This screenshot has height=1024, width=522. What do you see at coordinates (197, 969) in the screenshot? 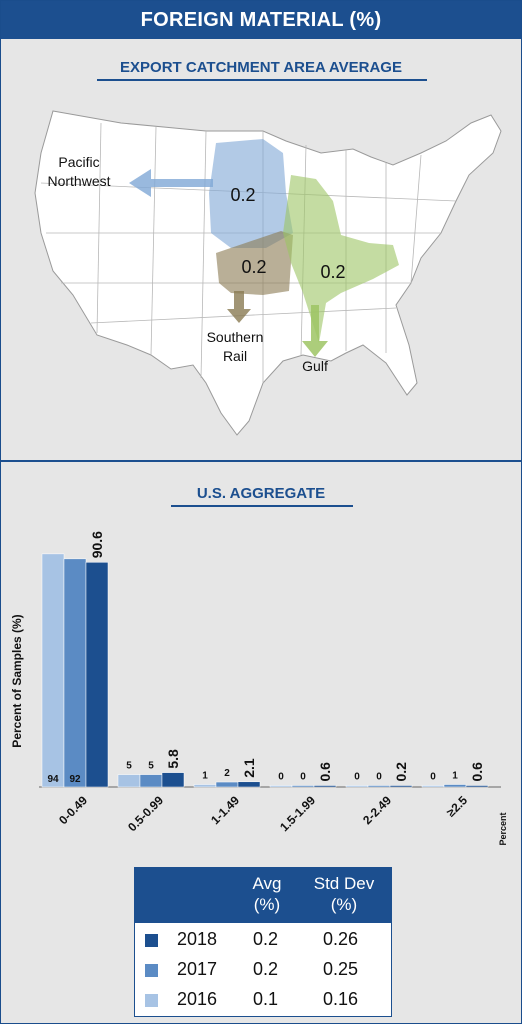
I see `year-2017: 2017` at bounding box center [197, 969].